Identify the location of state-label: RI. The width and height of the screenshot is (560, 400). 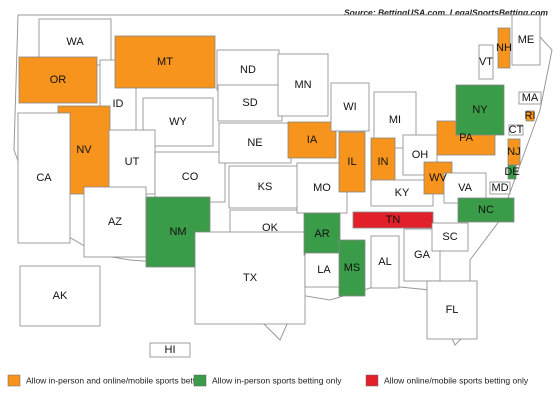
(530, 116).